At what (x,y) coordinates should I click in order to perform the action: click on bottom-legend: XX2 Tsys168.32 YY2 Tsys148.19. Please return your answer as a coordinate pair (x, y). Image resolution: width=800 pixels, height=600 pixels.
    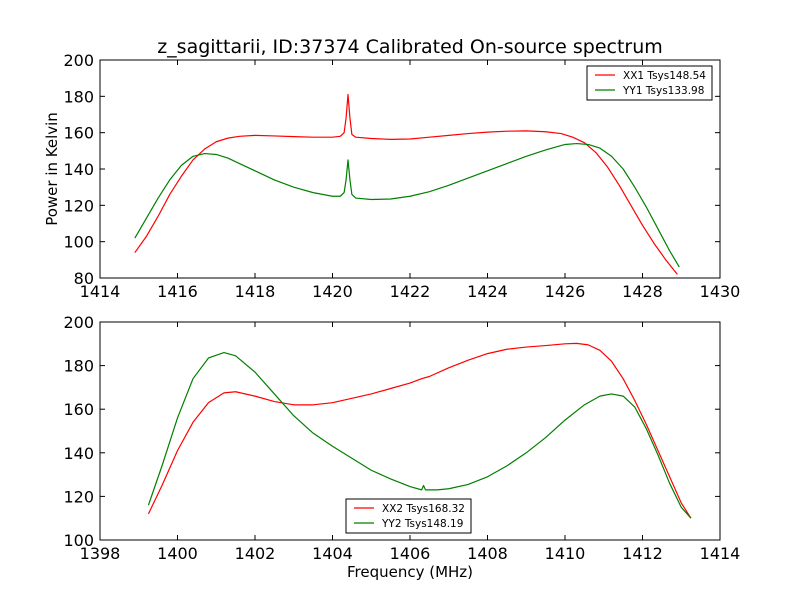
    Looking at the image, I should click on (408, 516).